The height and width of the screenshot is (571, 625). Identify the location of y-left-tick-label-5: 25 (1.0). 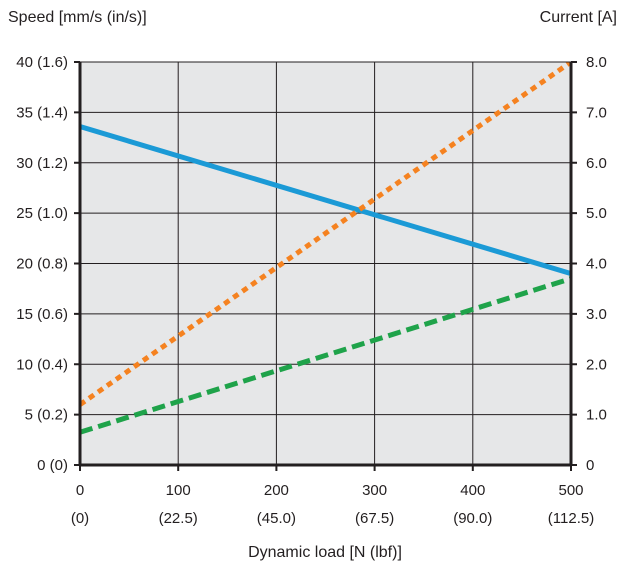
(42, 213).